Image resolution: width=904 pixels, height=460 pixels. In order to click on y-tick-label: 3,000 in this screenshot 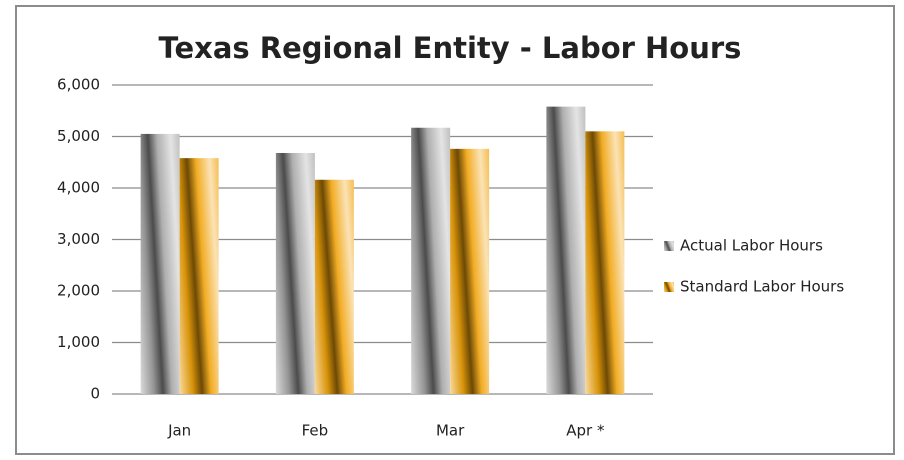, I will do `click(78, 239)`.